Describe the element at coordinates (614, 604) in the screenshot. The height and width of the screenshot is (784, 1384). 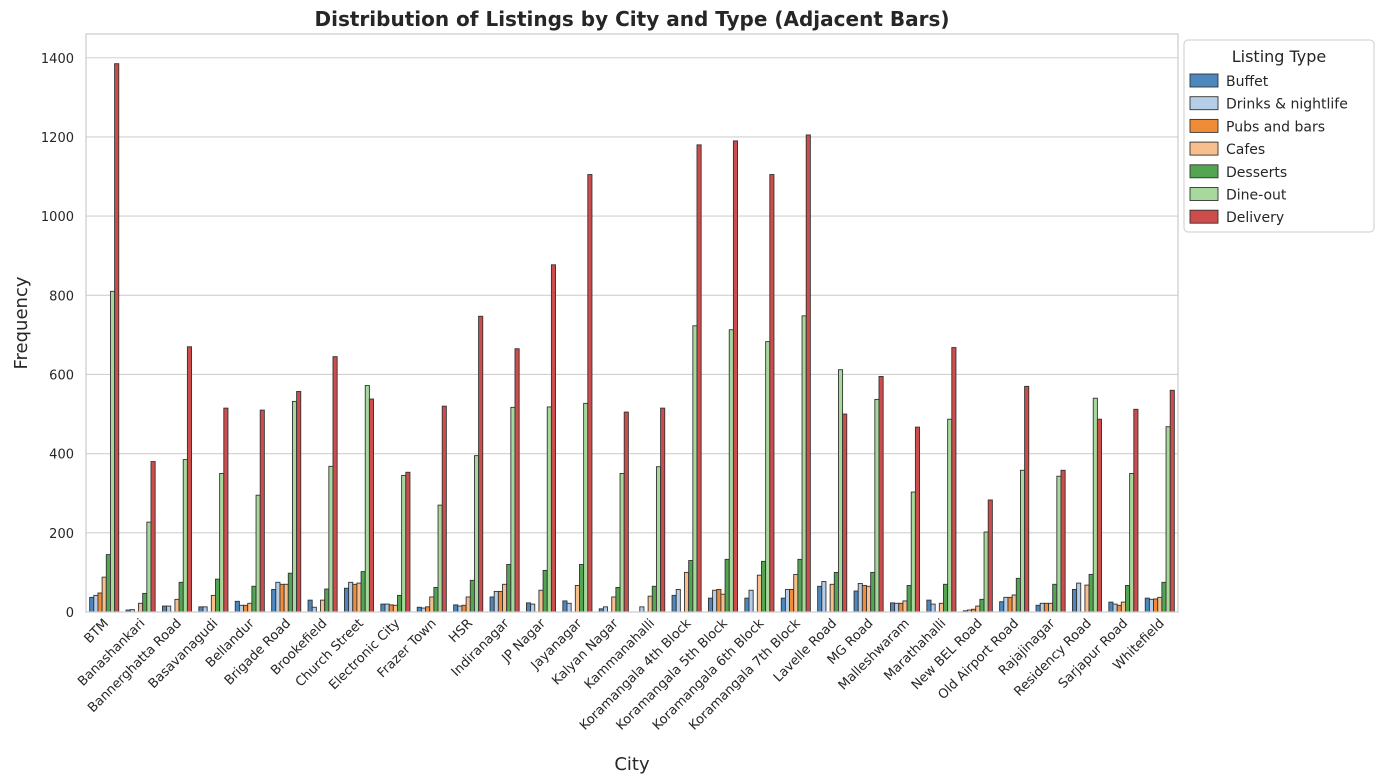
I see `bar-kalyan-nagar-cafes` at that location.